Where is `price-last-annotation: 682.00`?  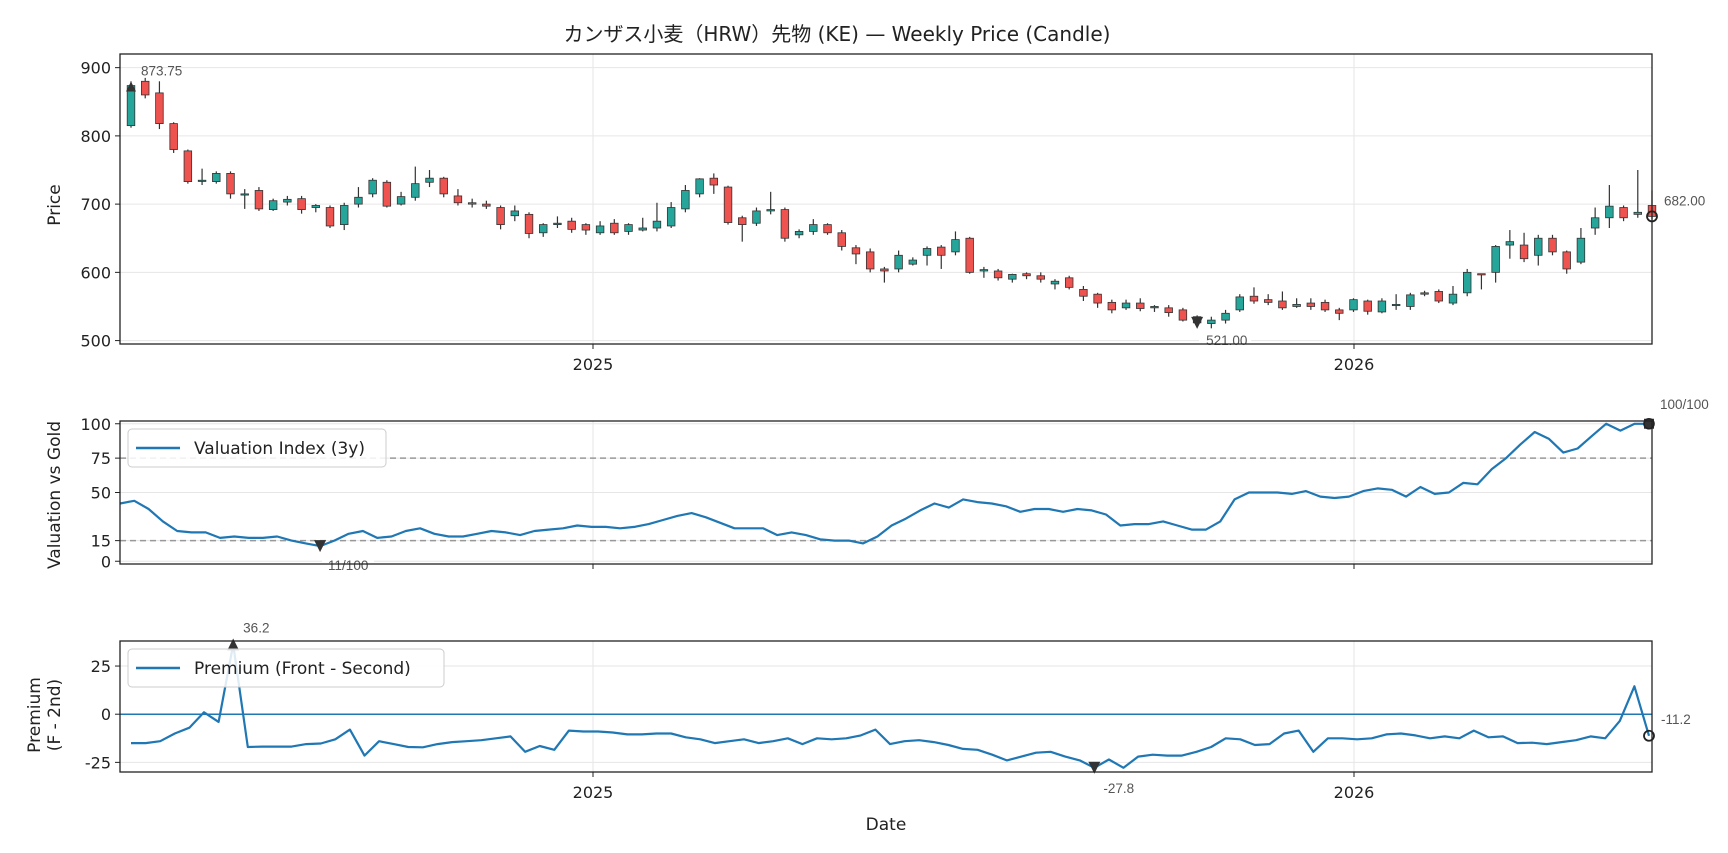
price-last-annotation: 682.00 is located at coordinates (1684, 200).